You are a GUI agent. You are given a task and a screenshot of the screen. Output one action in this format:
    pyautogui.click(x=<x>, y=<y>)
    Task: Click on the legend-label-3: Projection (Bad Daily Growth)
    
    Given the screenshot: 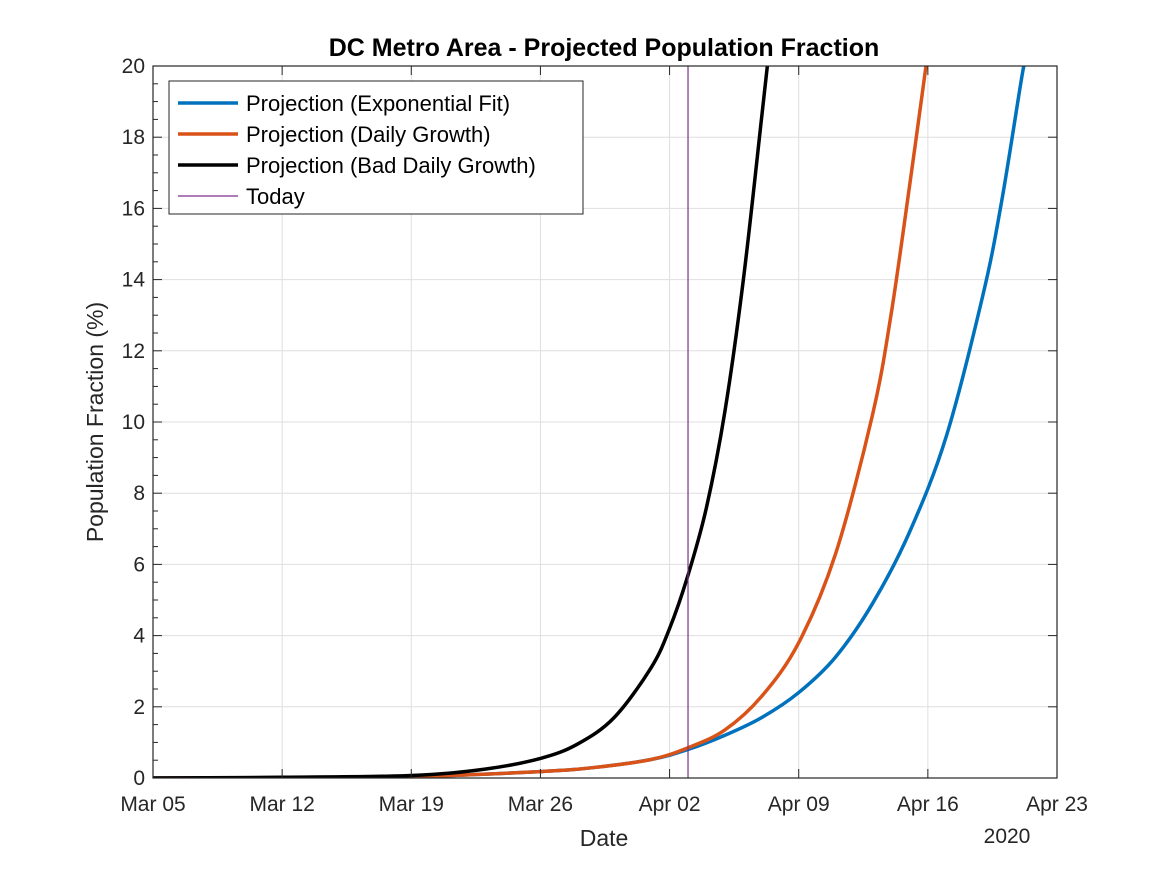 What is the action you would take?
    pyautogui.click(x=391, y=165)
    